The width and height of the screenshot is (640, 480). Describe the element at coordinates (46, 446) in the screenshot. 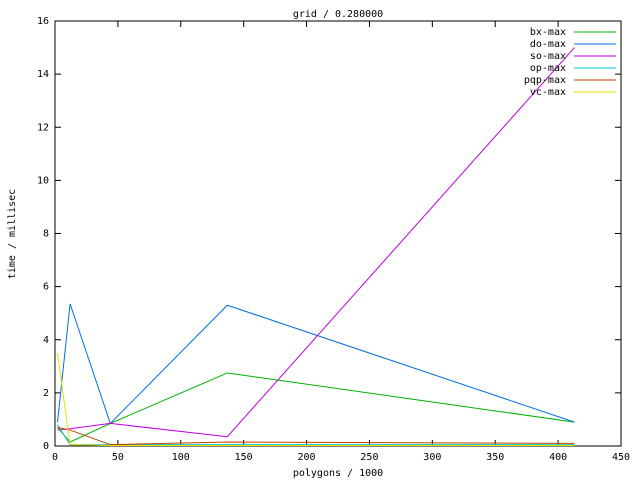

I see `y-tick-label: 0` at that location.